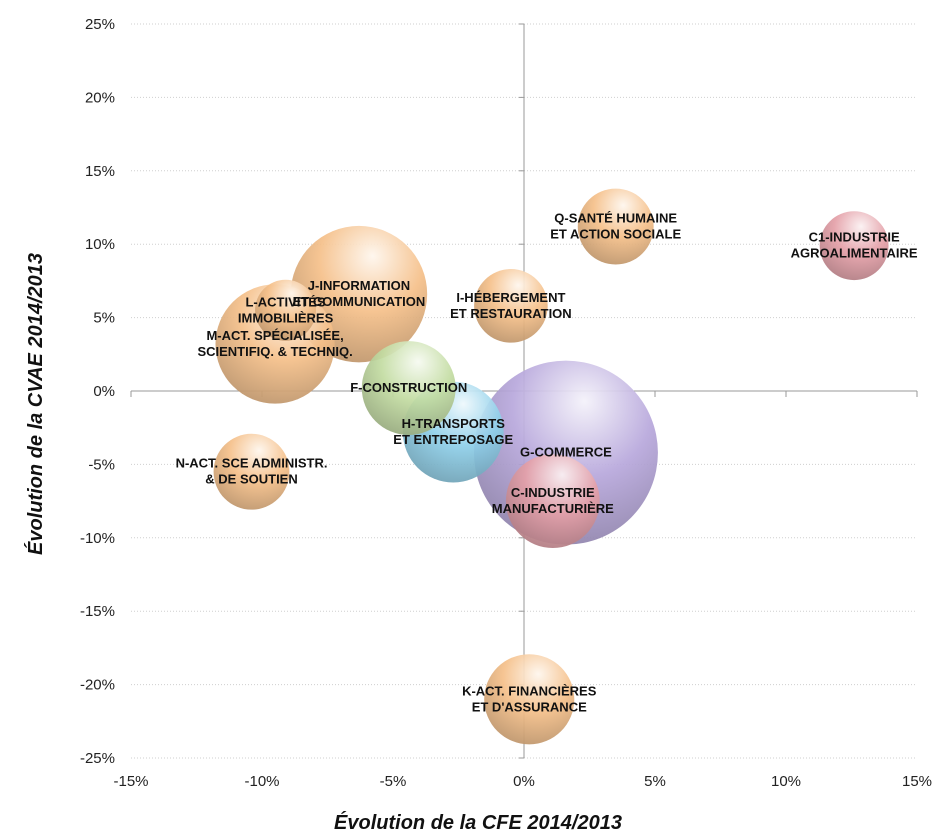  I want to click on x-tick-label: 15%, so click(917, 781).